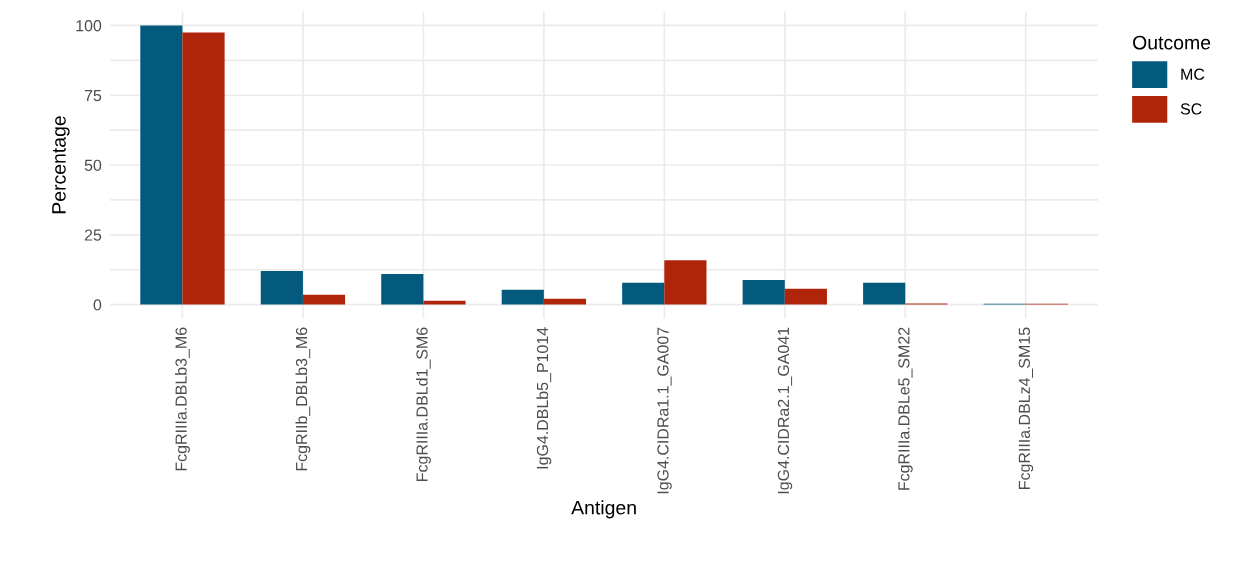 The width and height of the screenshot is (1252, 574). Describe the element at coordinates (785, 410) in the screenshot. I see `x-tick-label: IgG4.CIDRa2.1_GA041` at that location.